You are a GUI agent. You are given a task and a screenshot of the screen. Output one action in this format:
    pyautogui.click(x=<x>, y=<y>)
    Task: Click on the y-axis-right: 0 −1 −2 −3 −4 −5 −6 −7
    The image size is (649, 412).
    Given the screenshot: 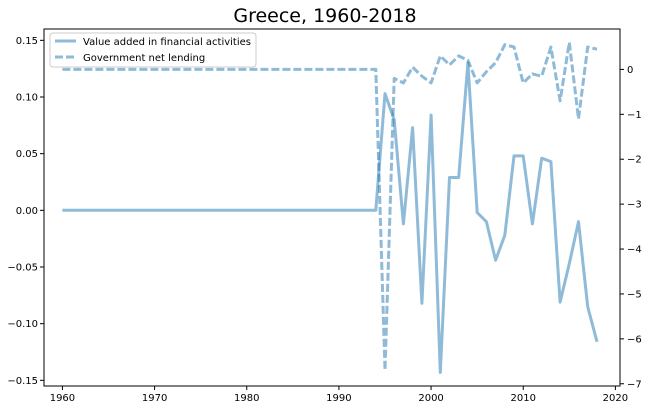 What is the action you would take?
    pyautogui.click(x=631, y=227)
    